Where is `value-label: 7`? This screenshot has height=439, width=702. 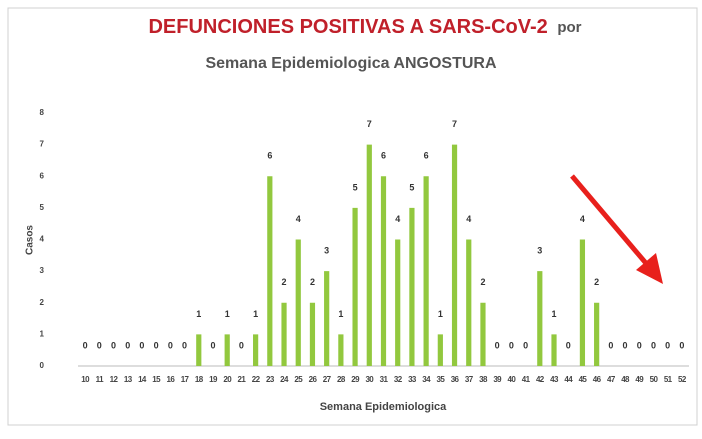 value-label: 7 is located at coordinates (454, 124).